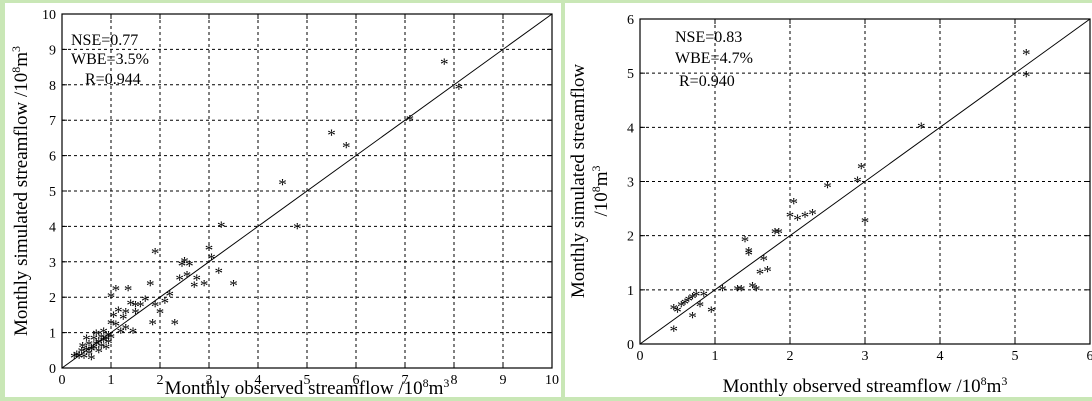  What do you see at coordinates (578, 181) in the screenshot?
I see `y-axis-label-line1: Monthly simulated streamflow` at bounding box center [578, 181].